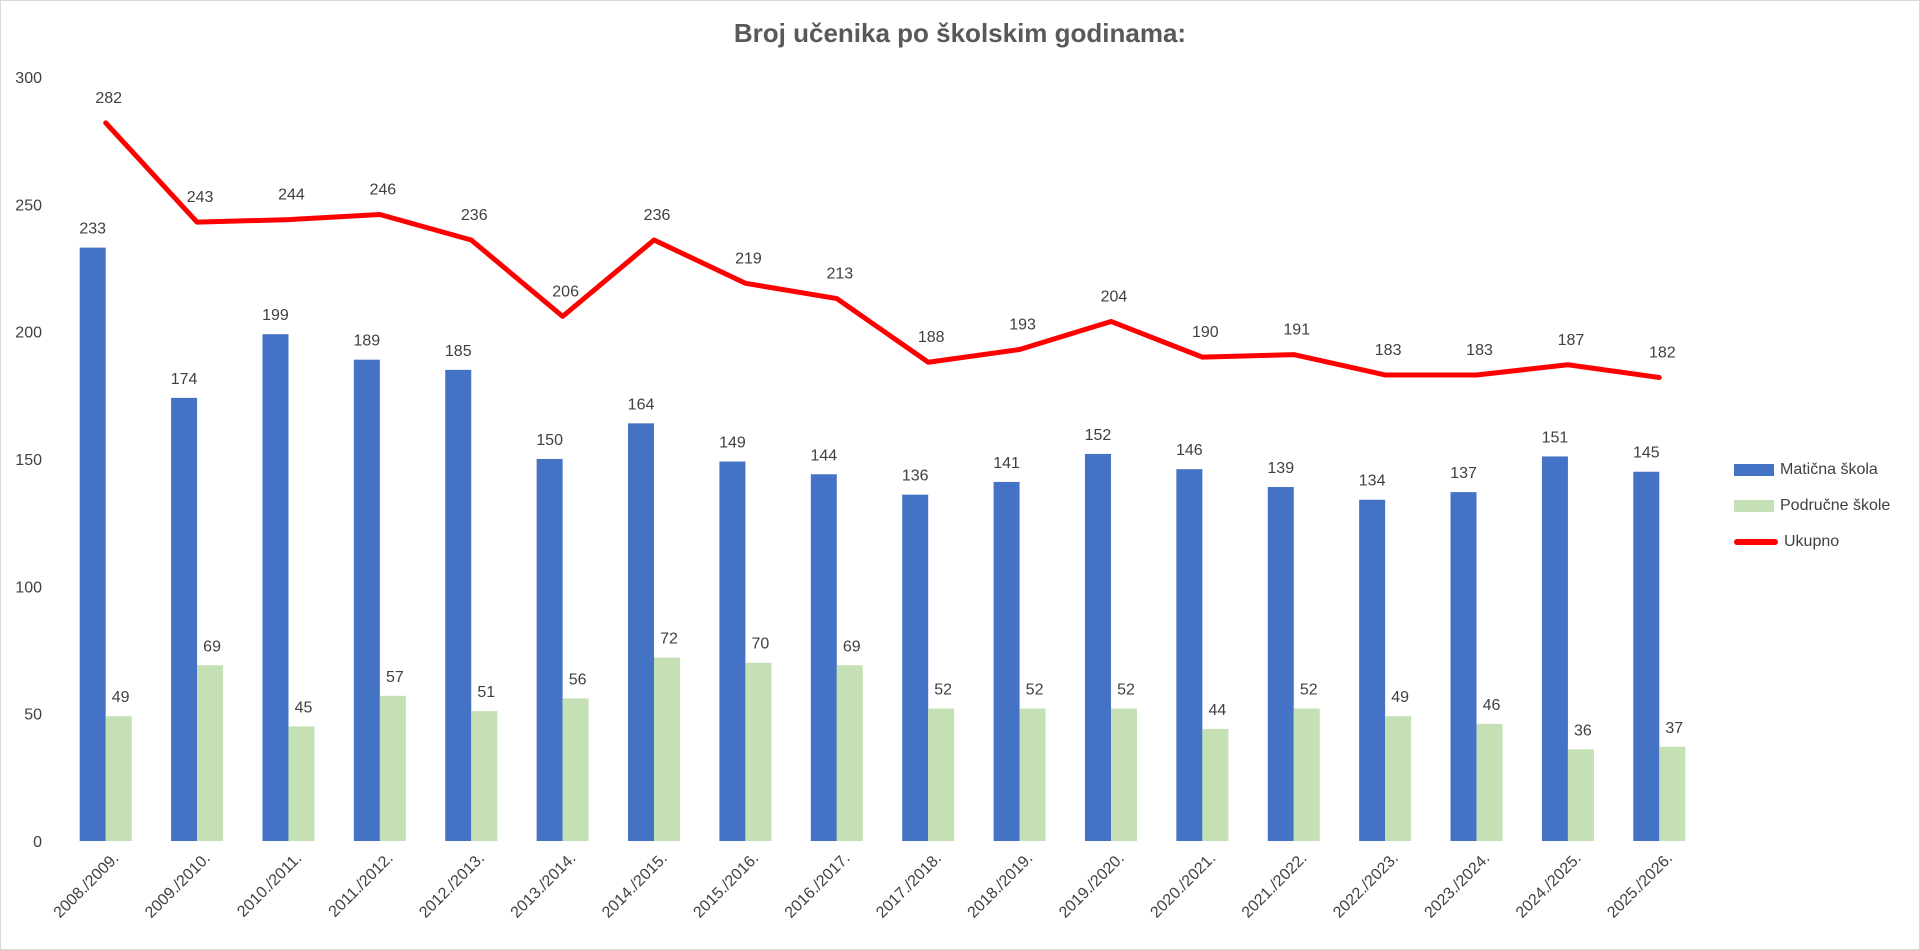 The image size is (1920, 950). I want to click on x-tick-label: 2025./2026., so click(1640, 886).